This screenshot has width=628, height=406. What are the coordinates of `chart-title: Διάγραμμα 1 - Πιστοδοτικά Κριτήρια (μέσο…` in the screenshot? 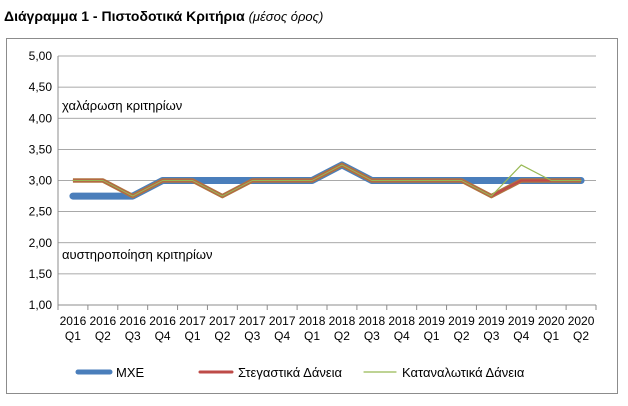 It's located at (163, 16).